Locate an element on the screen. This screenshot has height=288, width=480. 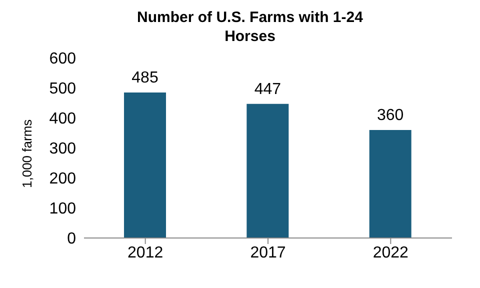
y-tick-label: 400 is located at coordinates (62, 119).